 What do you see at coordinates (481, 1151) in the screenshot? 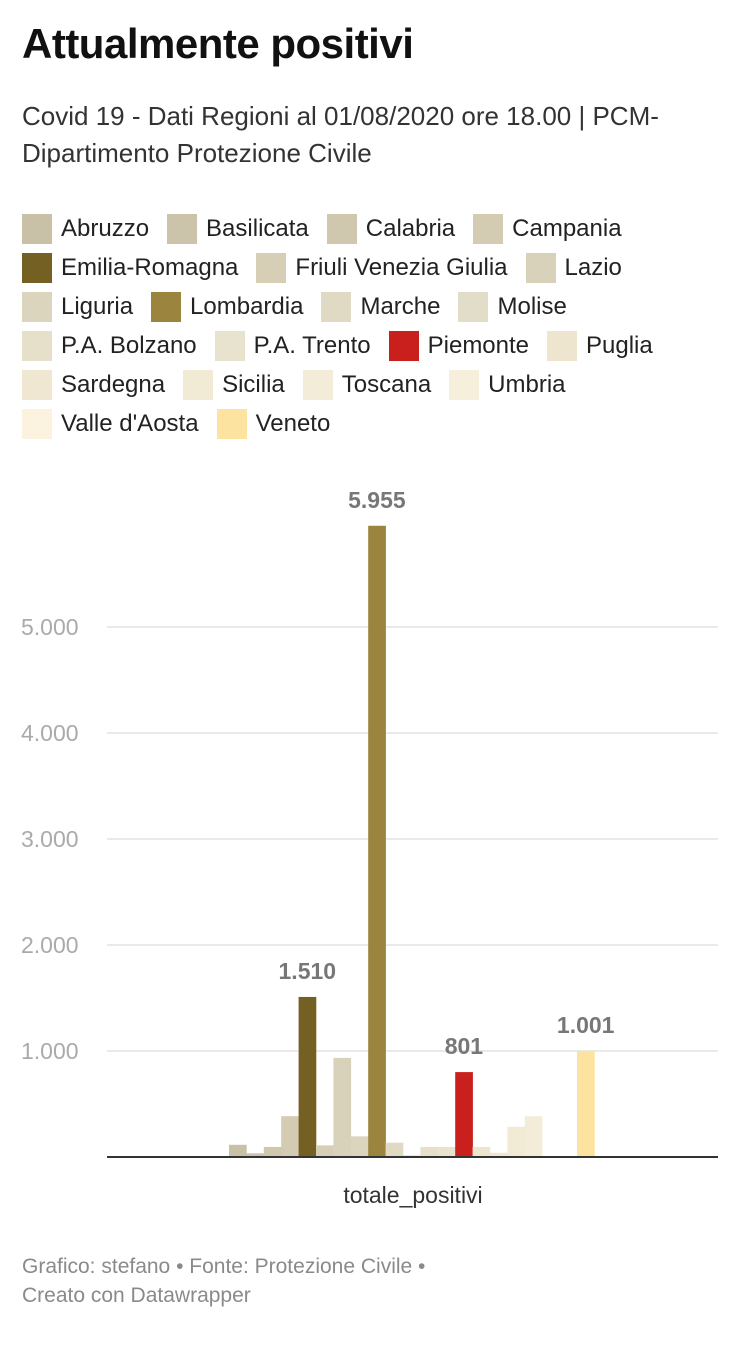
I see `bar-puglia` at bounding box center [481, 1151].